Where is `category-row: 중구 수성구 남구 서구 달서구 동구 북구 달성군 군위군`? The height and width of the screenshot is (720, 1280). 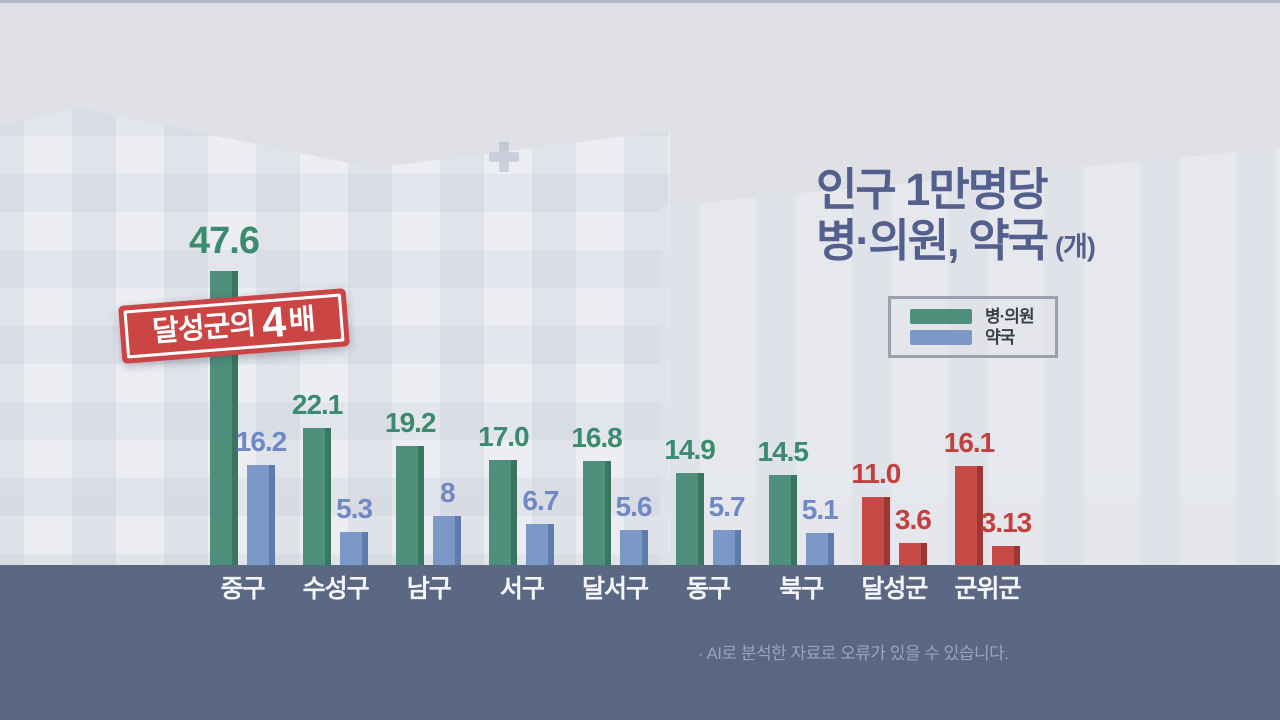
category-row: 중구 수성구 남구 서구 달서구 동구 북구 달성군 군위군 is located at coordinates (616, 589).